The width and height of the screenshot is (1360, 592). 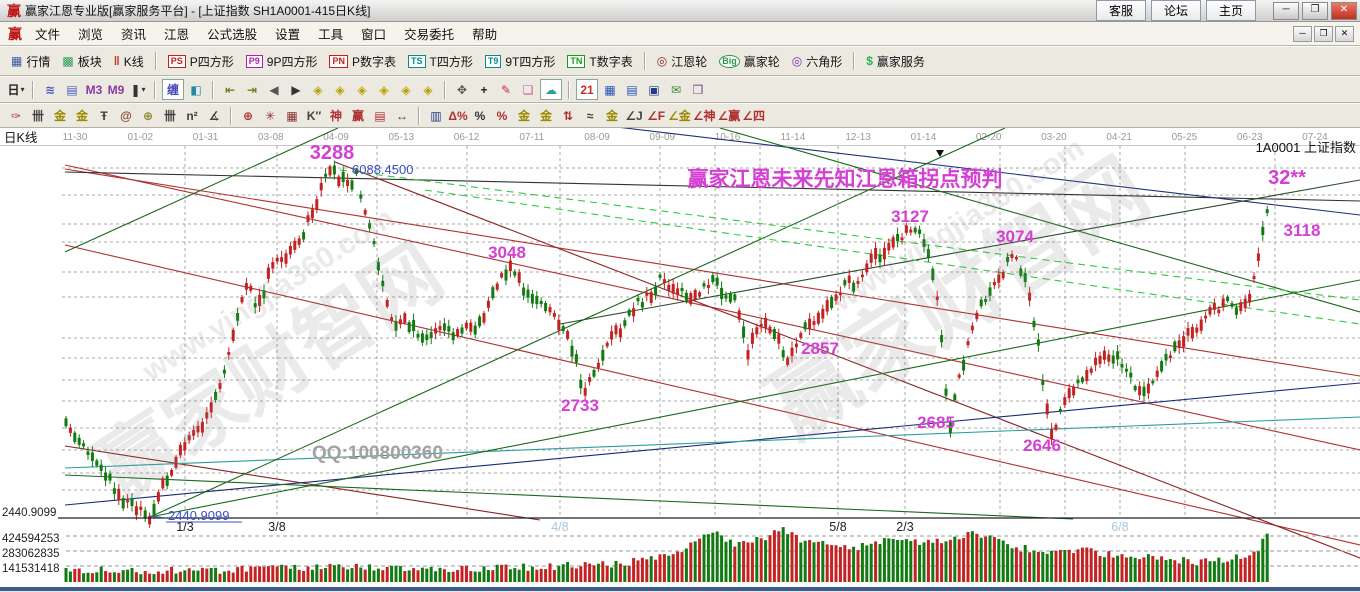 I want to click on menu-文件: 文件, so click(x=48, y=35).